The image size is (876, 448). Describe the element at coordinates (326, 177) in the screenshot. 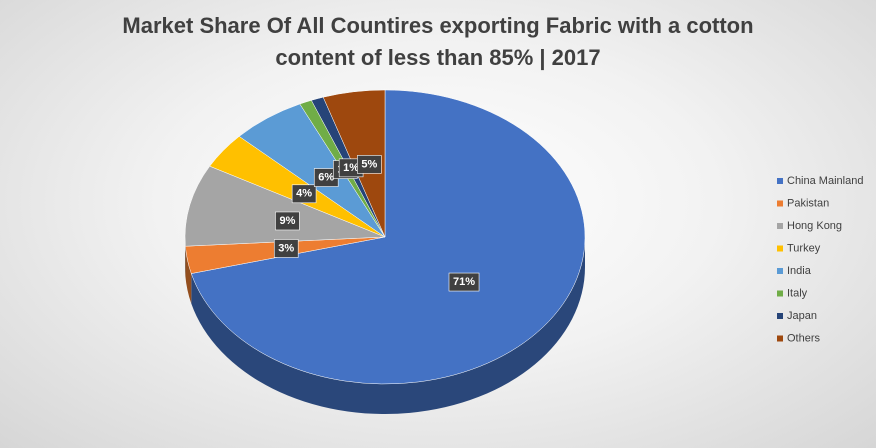

I see `data-label-text: 6%` at that location.